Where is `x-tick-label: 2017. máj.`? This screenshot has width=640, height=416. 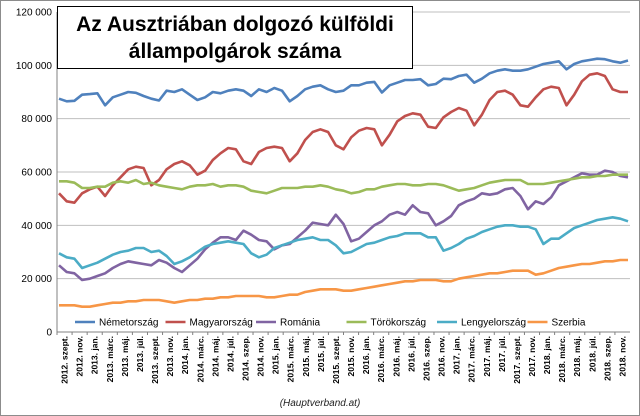 x-tick-label: 2017. máj. is located at coordinates (487, 356).